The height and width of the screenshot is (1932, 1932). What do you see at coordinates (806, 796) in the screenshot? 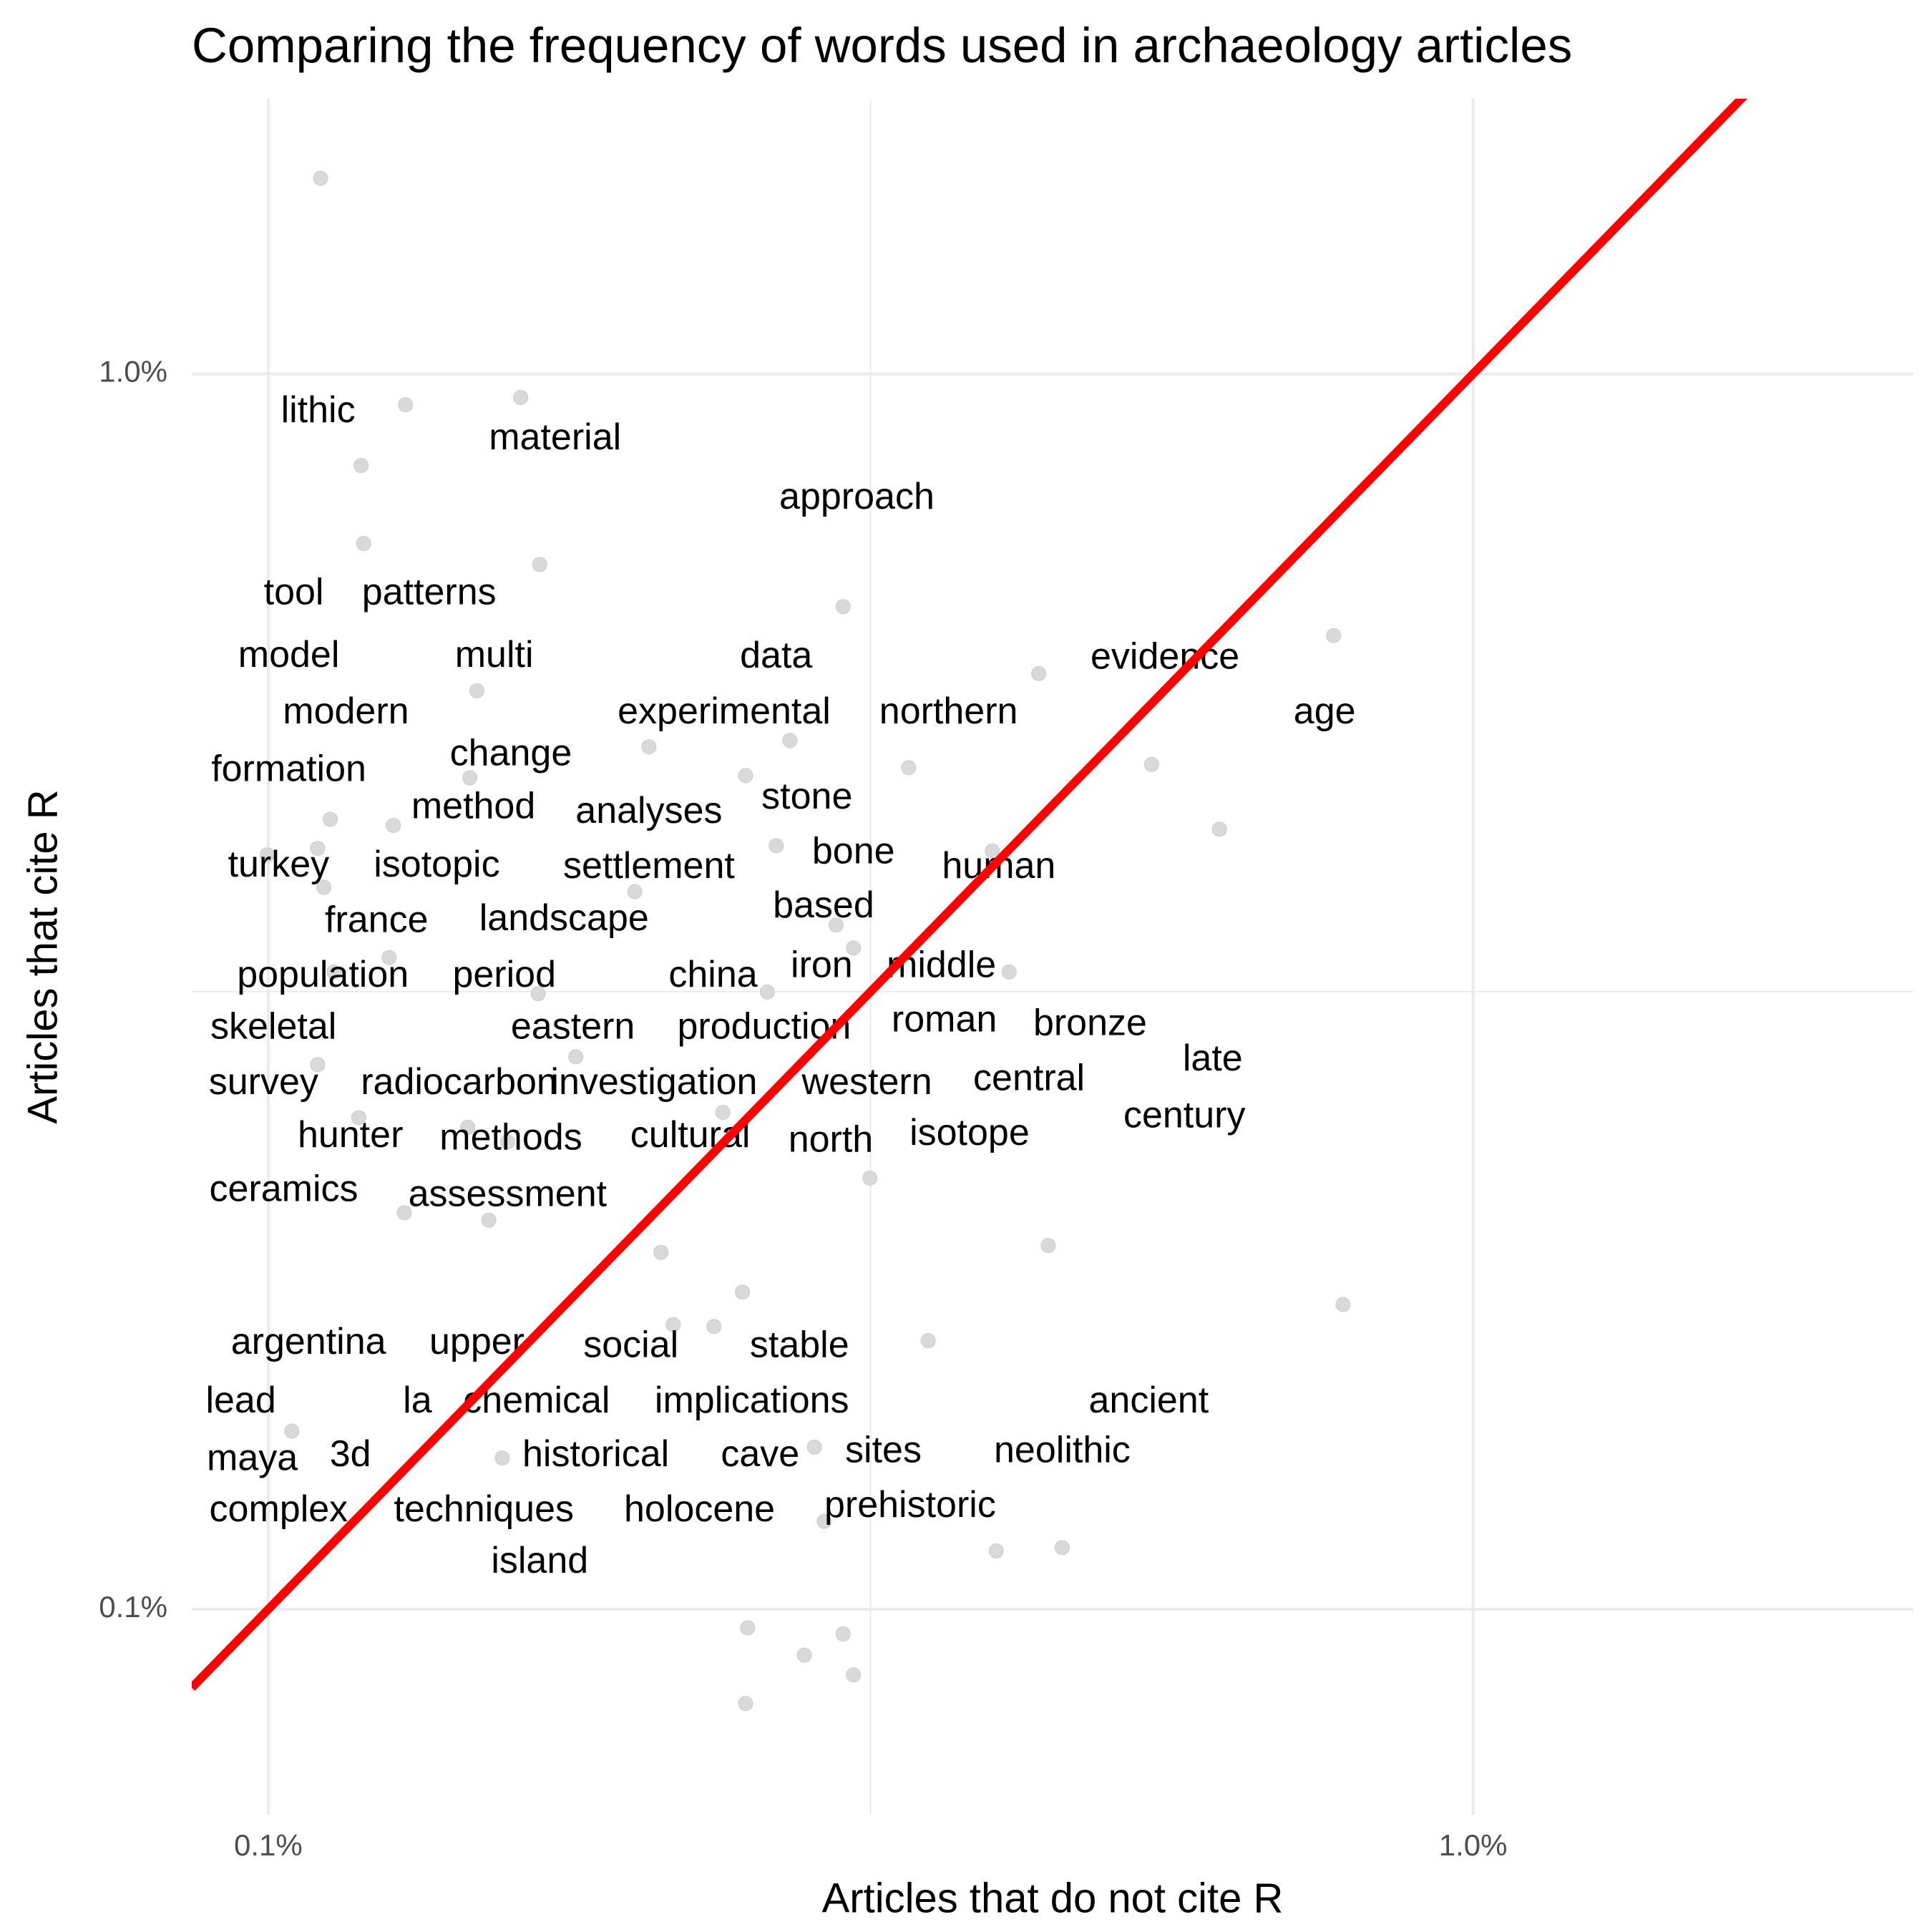
I see `word-label: stone` at bounding box center [806, 796].